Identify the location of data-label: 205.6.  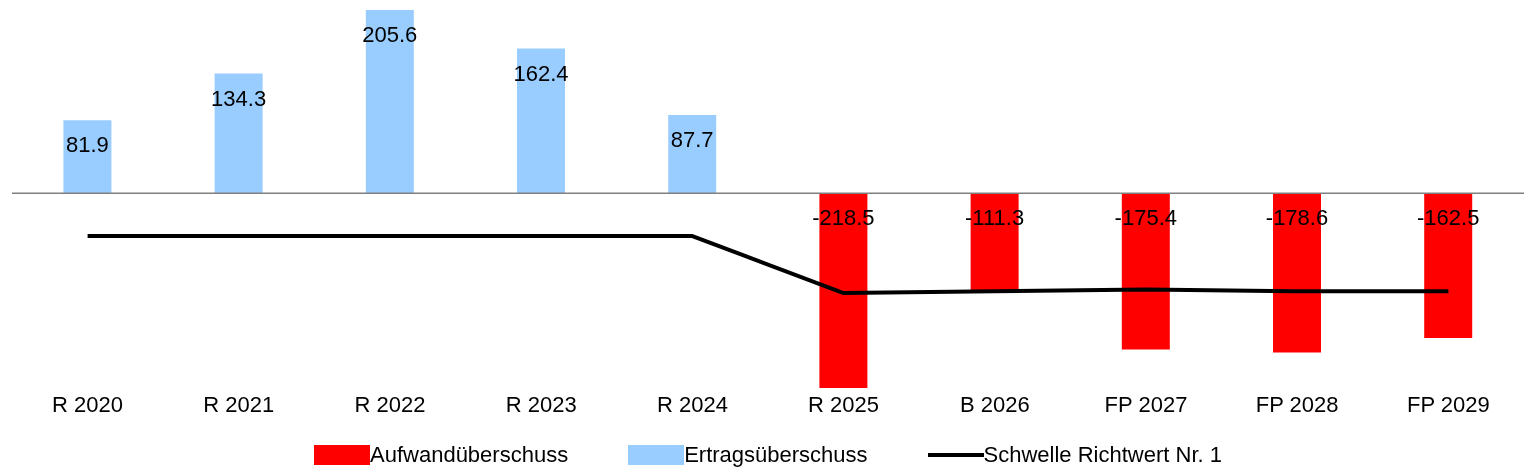
(390, 34).